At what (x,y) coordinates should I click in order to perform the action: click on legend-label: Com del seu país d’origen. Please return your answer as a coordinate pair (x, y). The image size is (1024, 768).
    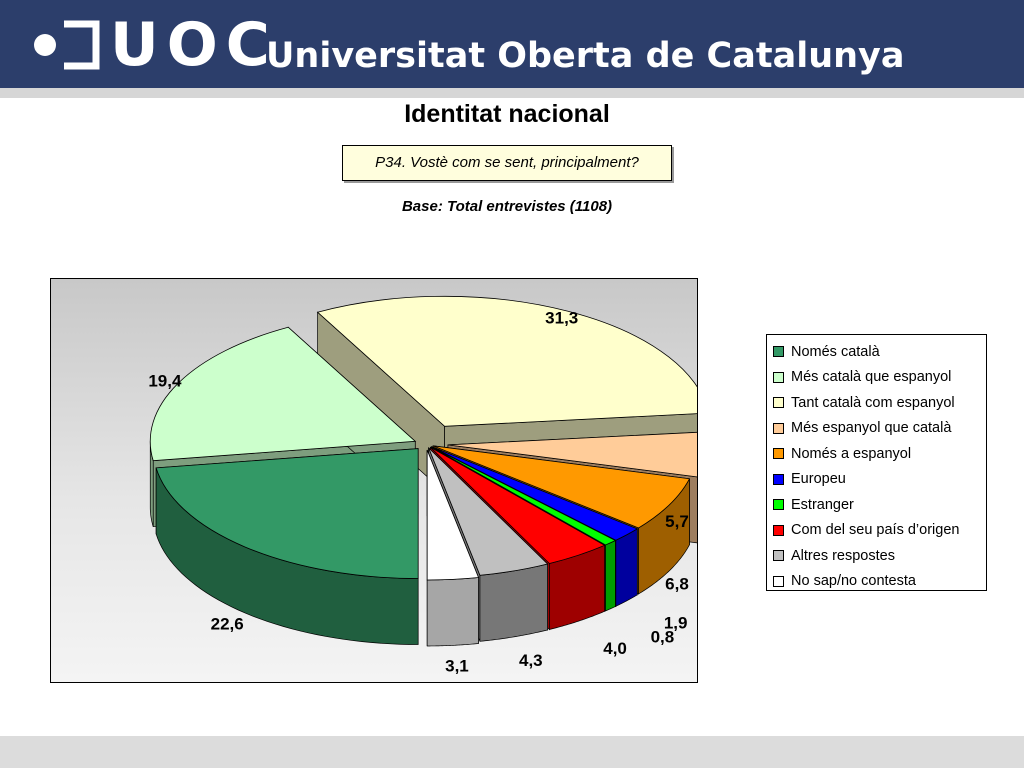
    Looking at the image, I should click on (875, 530).